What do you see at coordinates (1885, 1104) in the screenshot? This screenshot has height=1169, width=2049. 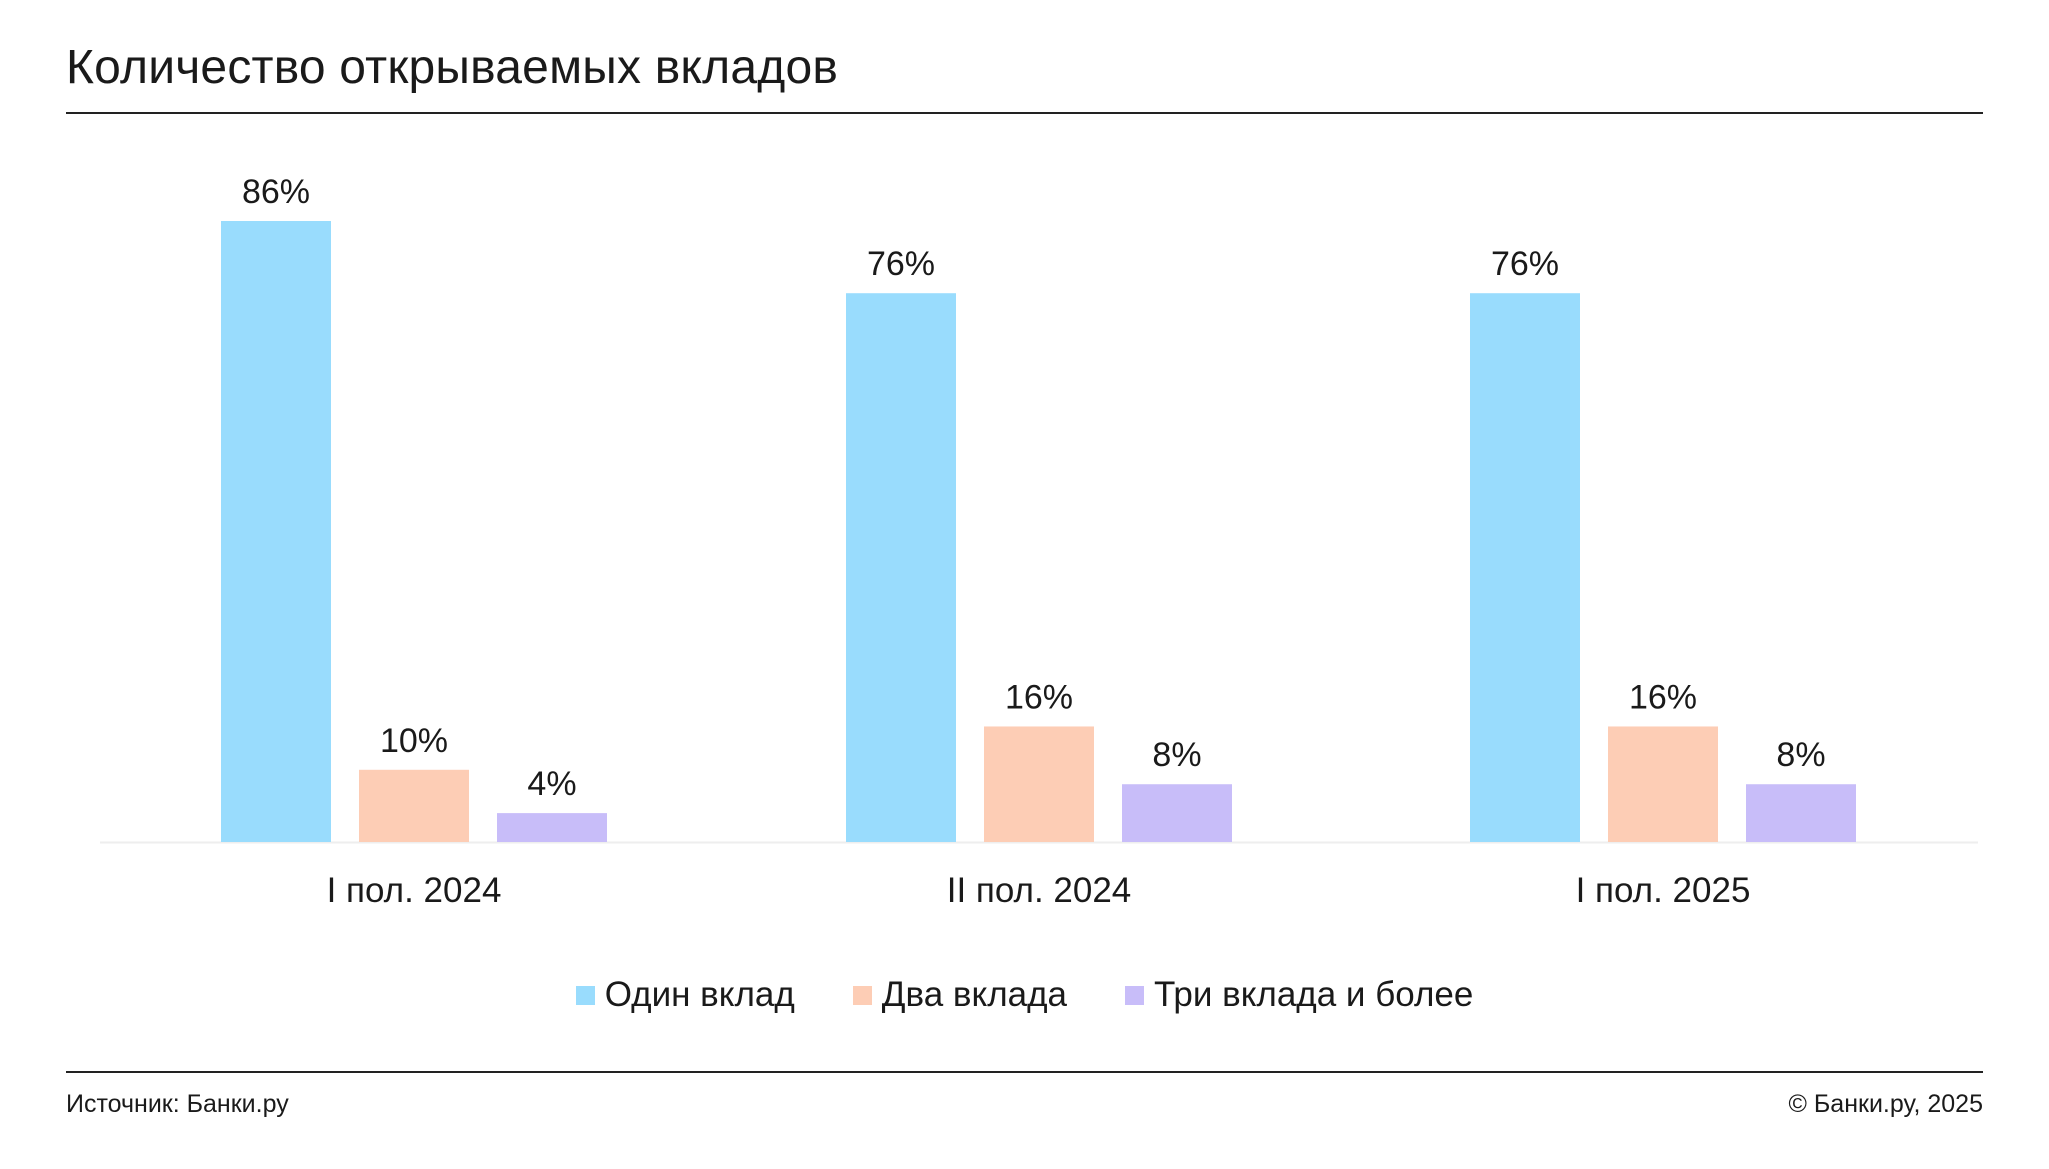 I see `copyright-note: © Банки.ру, 2025` at bounding box center [1885, 1104].